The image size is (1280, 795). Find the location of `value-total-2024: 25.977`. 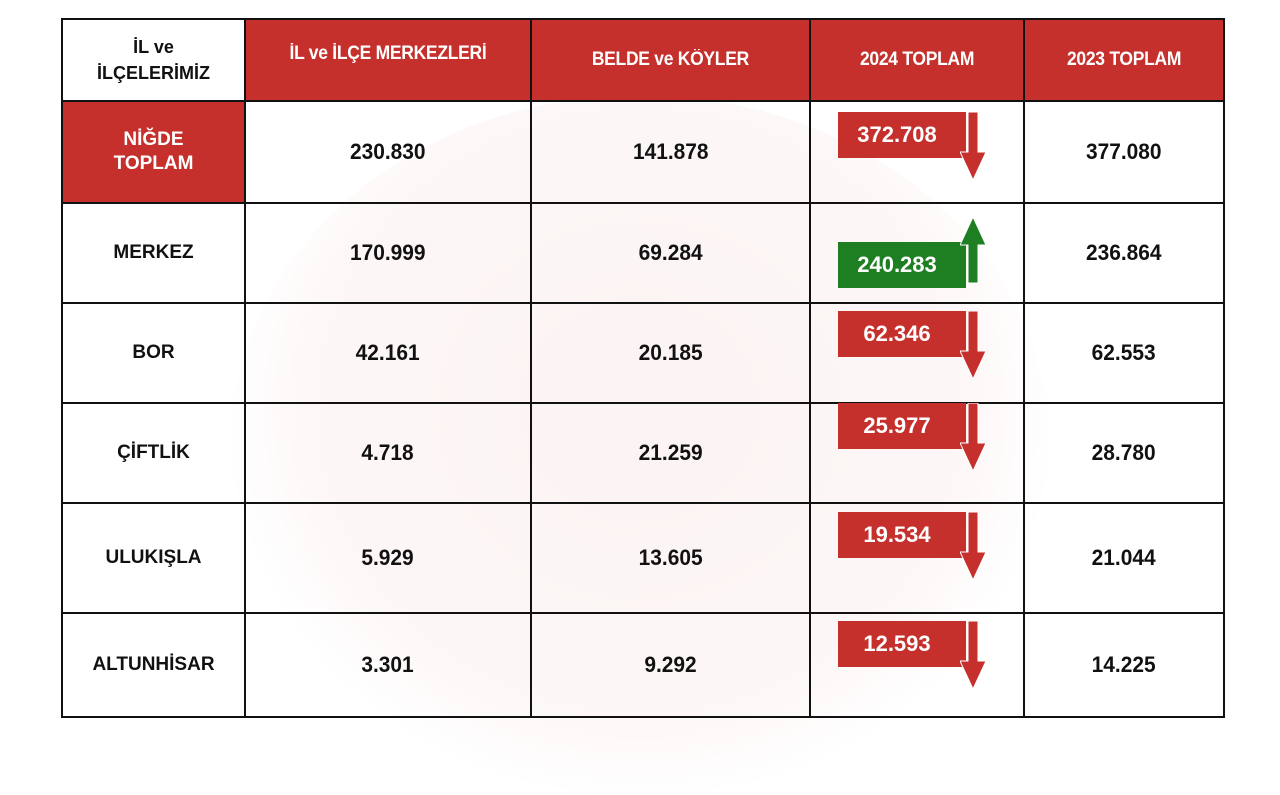

value-total-2024: 25.977 is located at coordinates (897, 425).